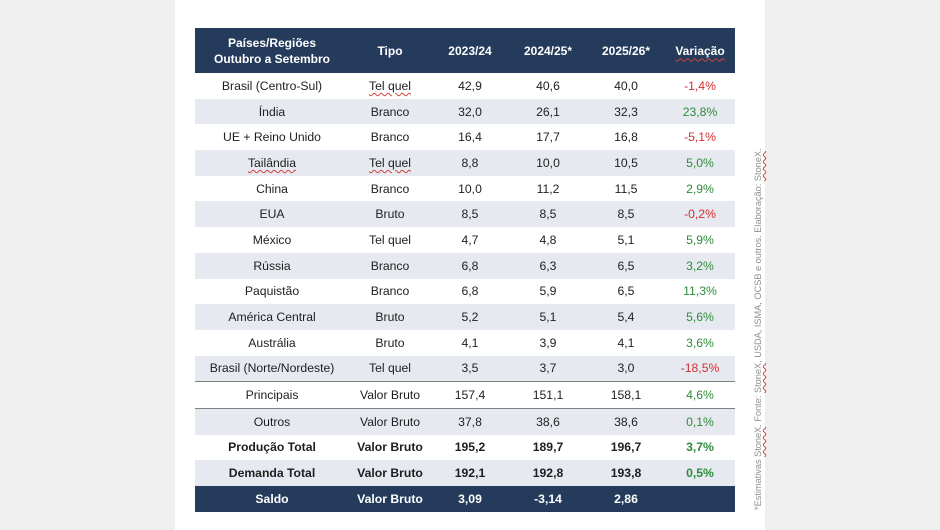  I want to click on cell-variation-text: -5,1%, so click(700, 137).